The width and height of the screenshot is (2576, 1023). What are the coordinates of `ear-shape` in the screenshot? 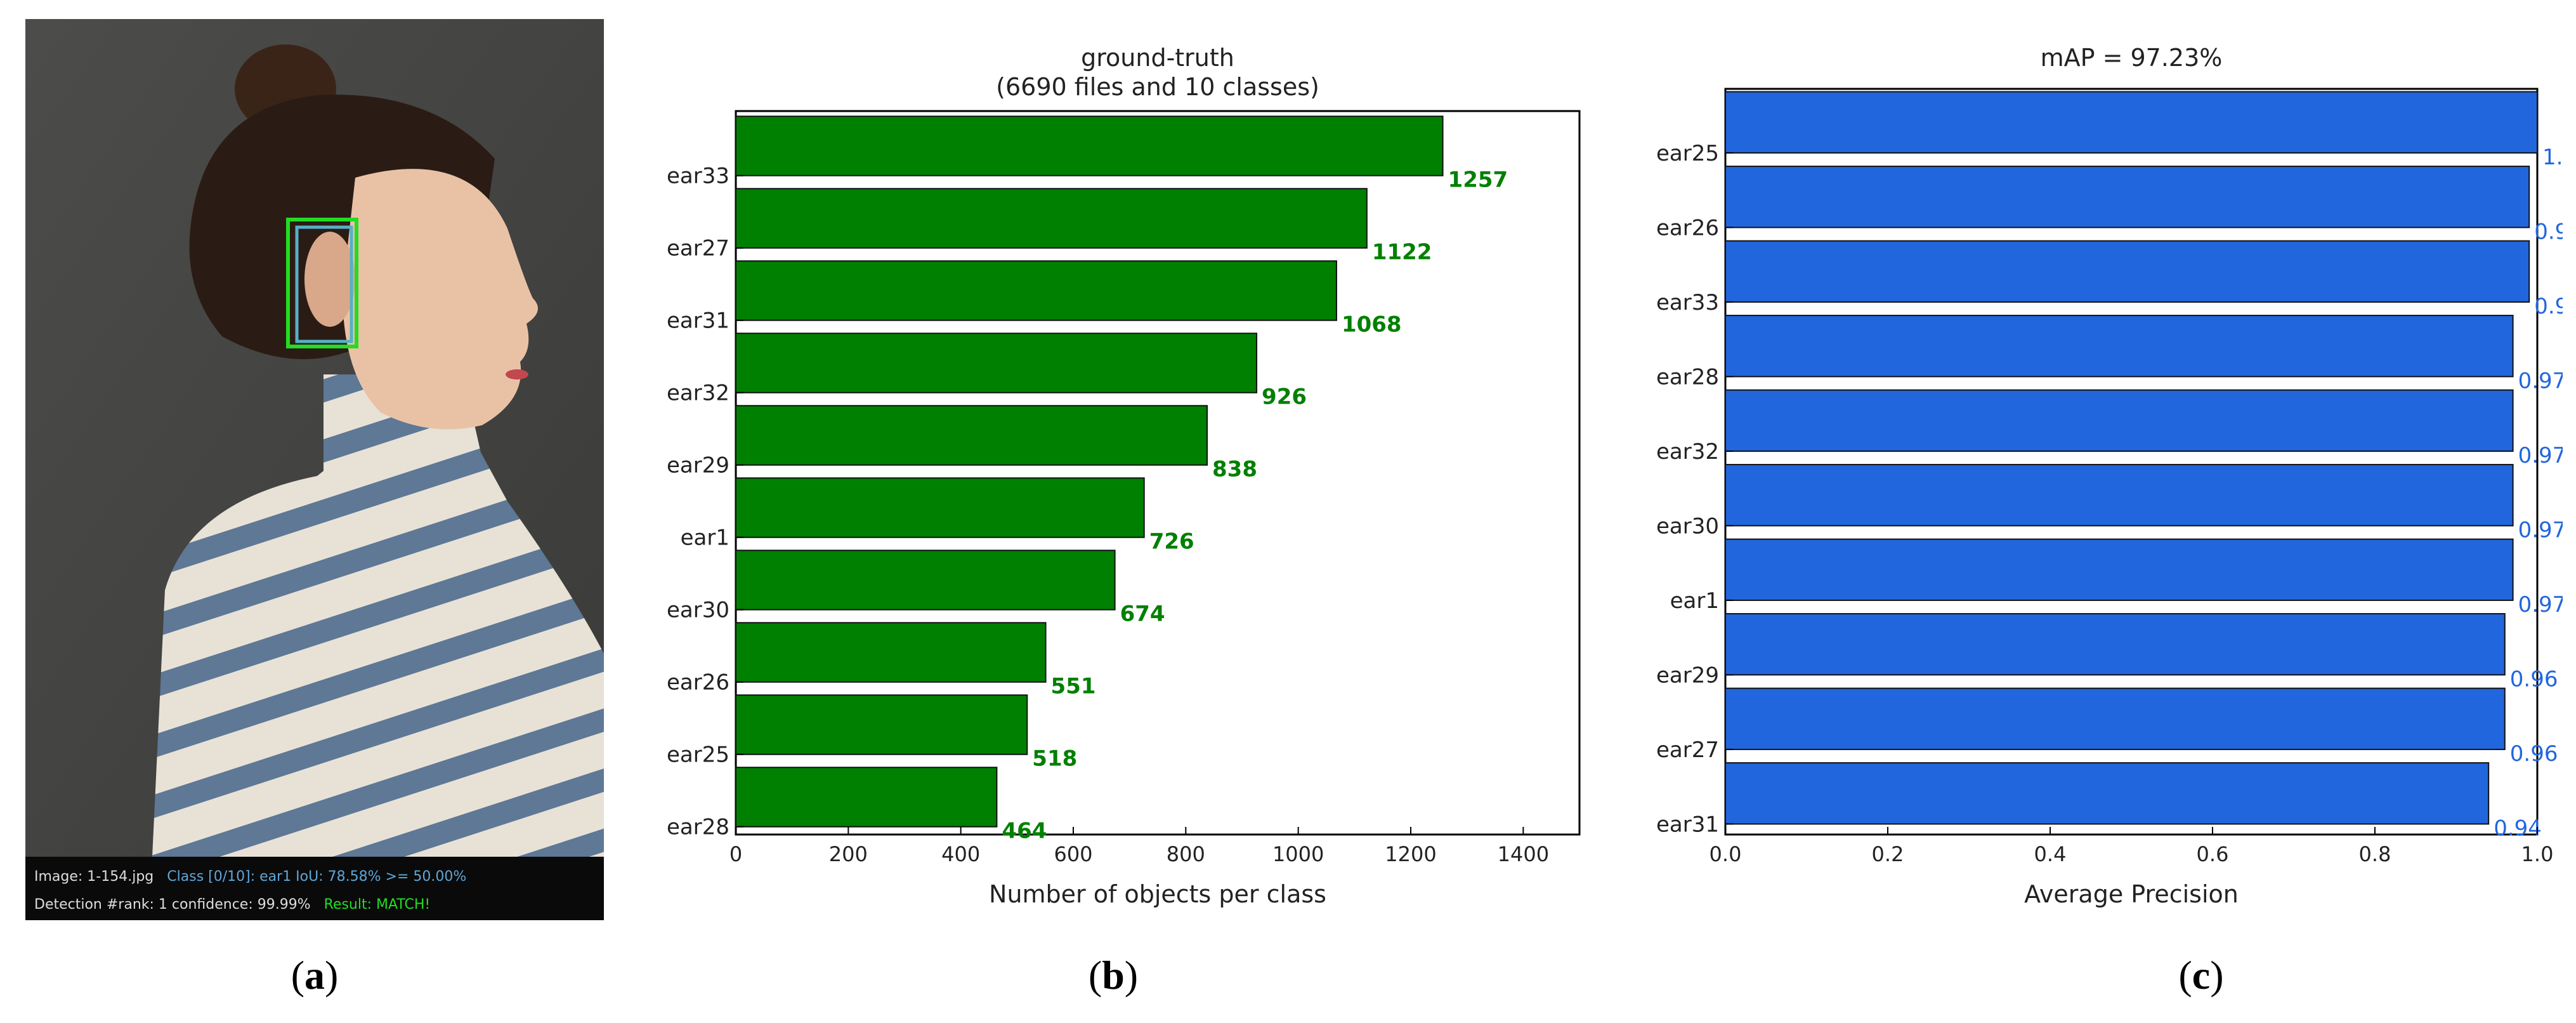 It's located at (329, 279).